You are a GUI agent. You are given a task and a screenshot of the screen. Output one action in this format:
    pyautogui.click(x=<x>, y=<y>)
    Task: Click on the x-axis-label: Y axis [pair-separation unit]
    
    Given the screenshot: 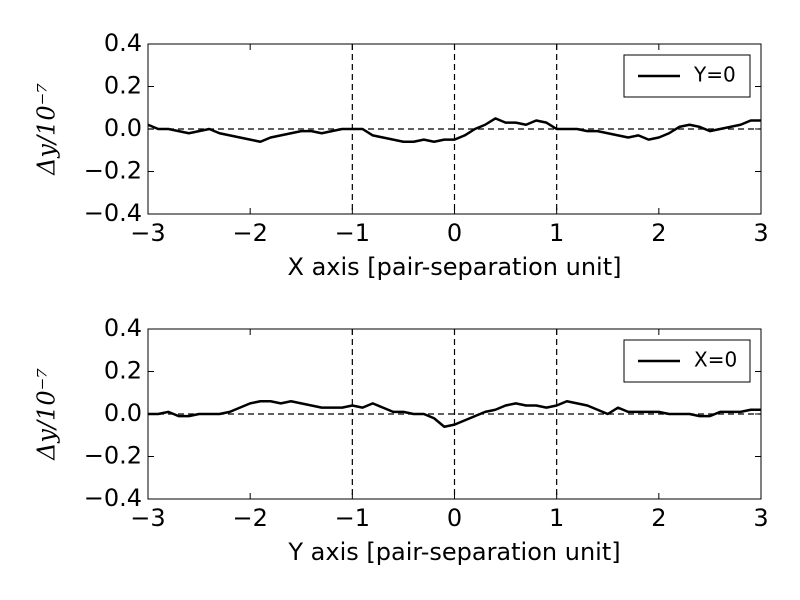 What is the action you would take?
    pyautogui.click(x=453, y=552)
    